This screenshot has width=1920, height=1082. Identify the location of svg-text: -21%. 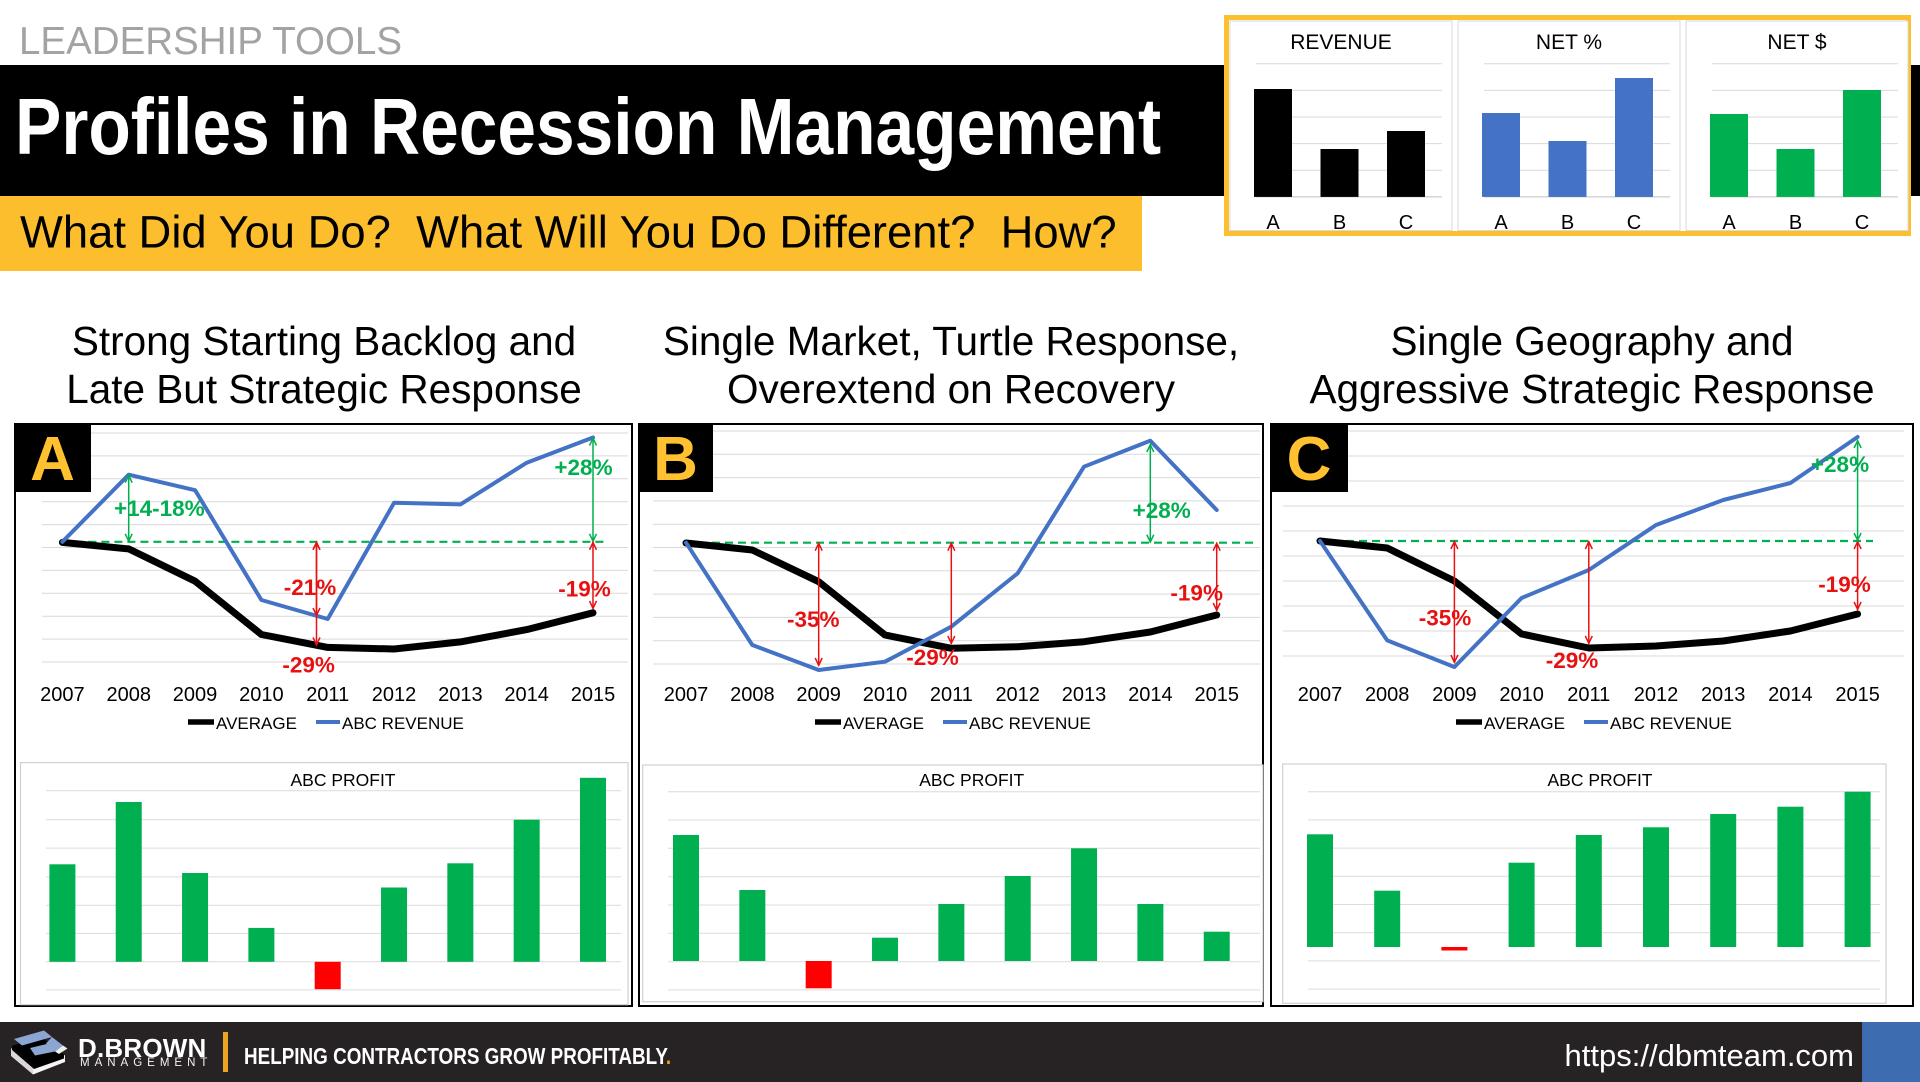
(310, 587).